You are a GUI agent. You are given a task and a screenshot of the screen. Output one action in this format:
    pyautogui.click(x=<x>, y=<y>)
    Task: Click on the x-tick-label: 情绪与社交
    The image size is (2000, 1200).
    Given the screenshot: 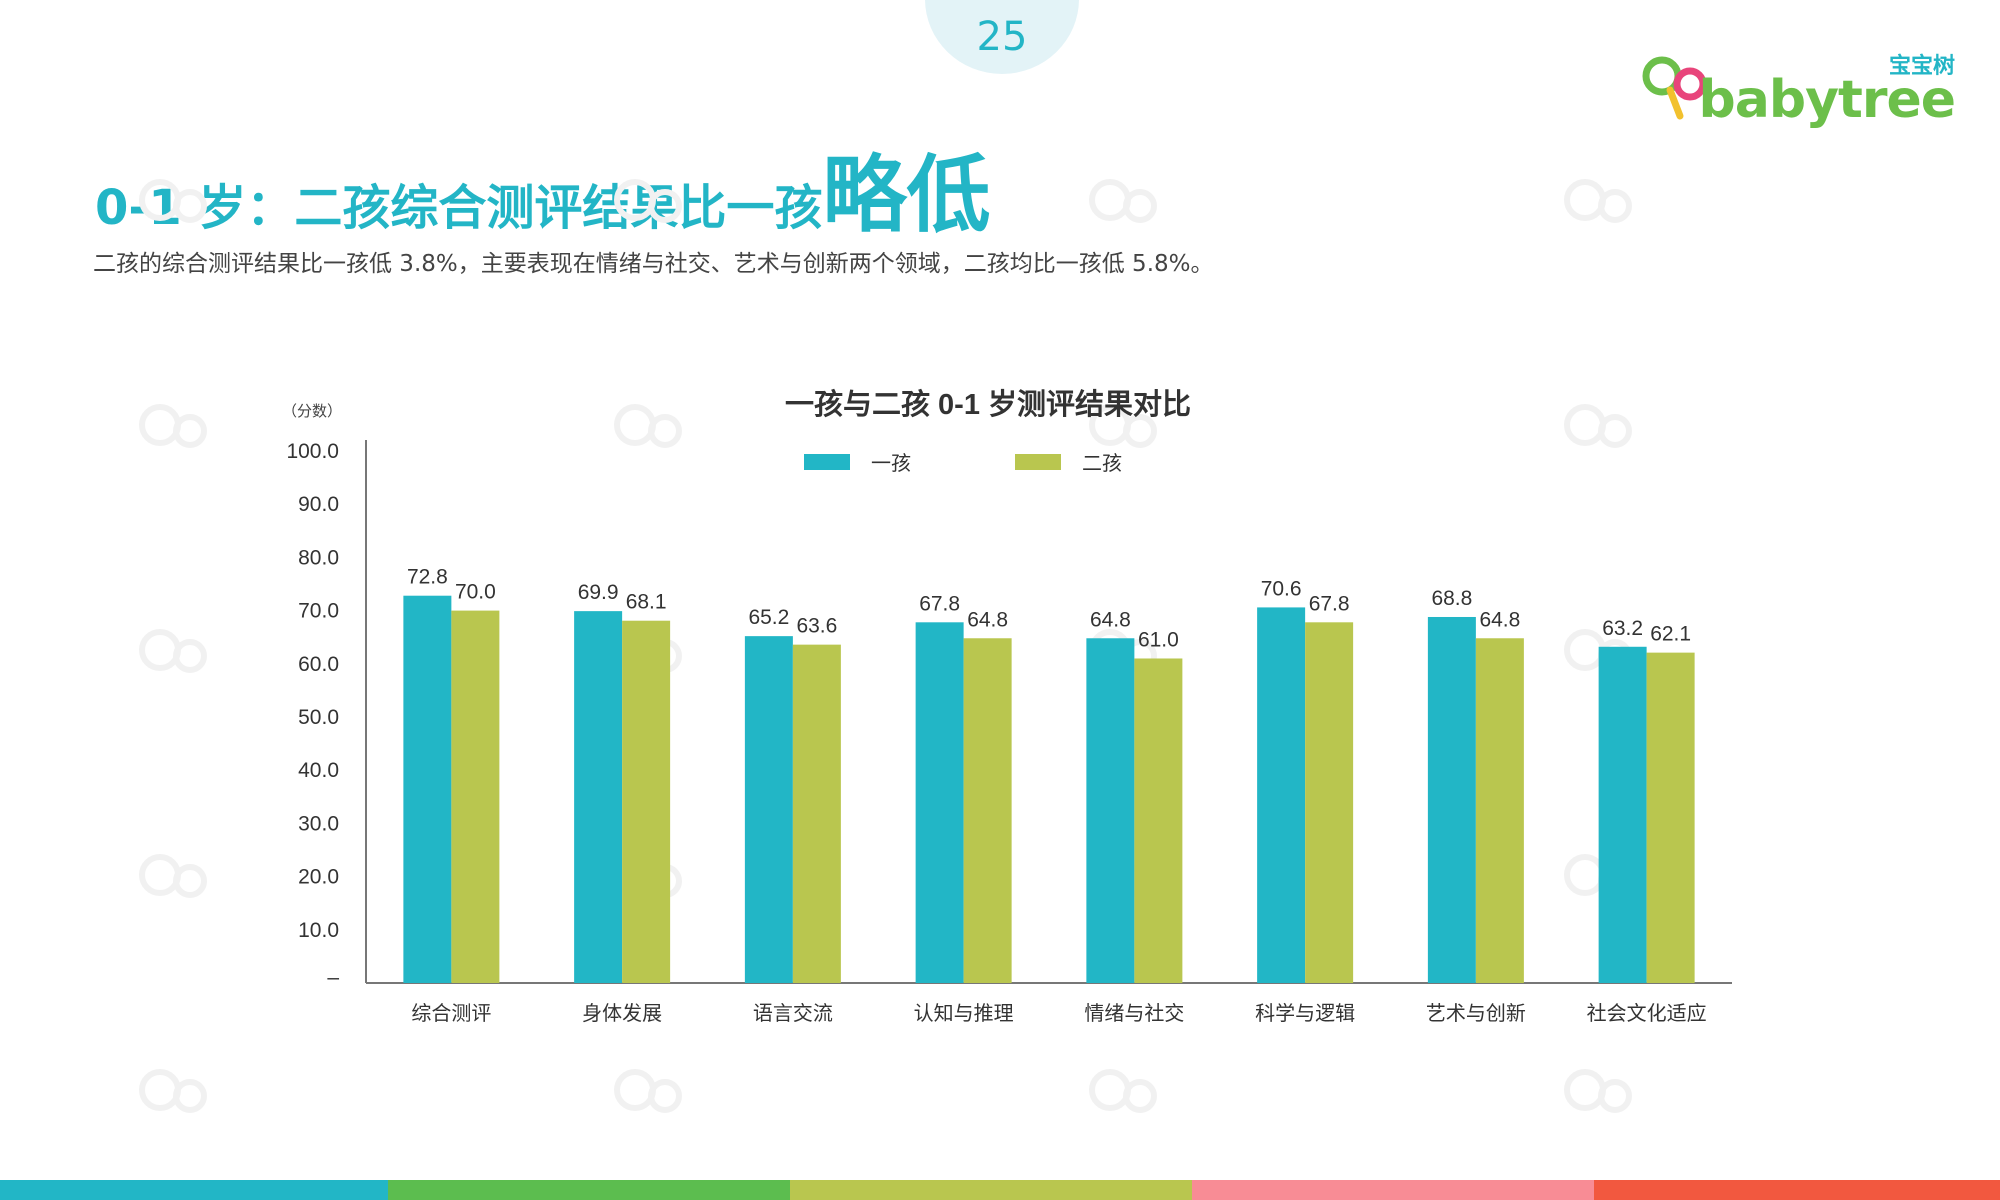 What is the action you would take?
    pyautogui.click(x=1134, y=1013)
    